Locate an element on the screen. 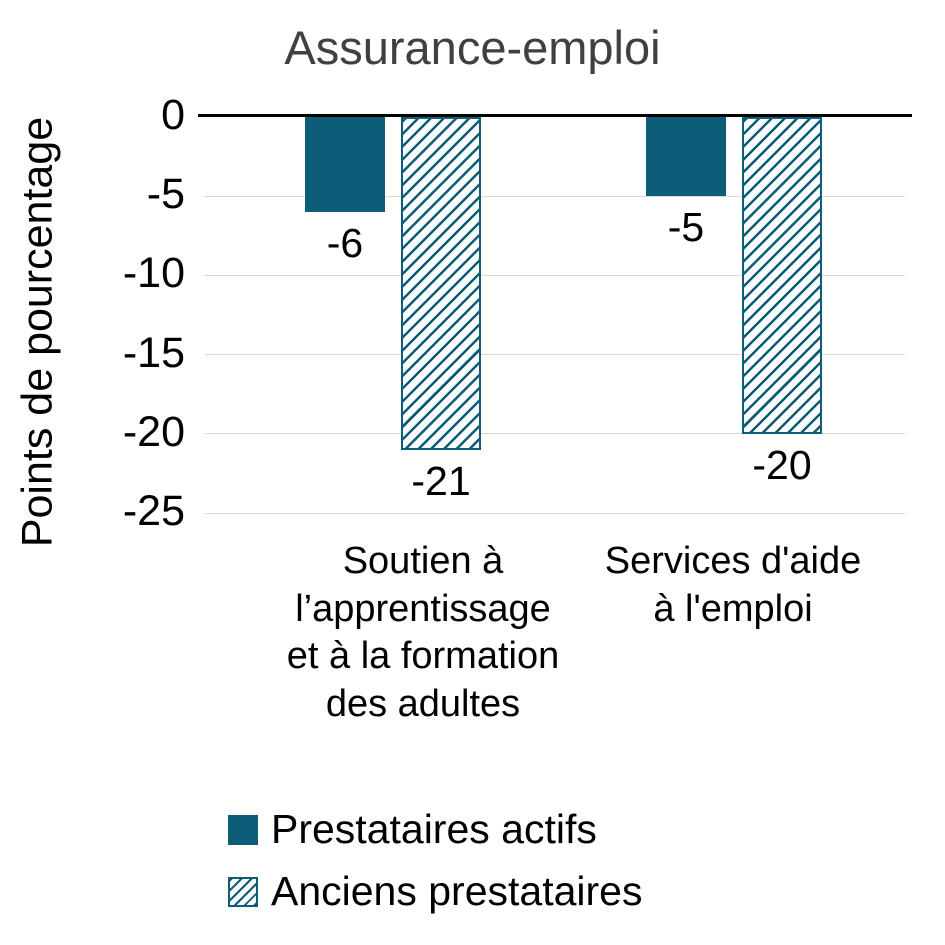 The height and width of the screenshot is (945, 945). chart-title: Assurance-emploi is located at coordinates (472, 47).